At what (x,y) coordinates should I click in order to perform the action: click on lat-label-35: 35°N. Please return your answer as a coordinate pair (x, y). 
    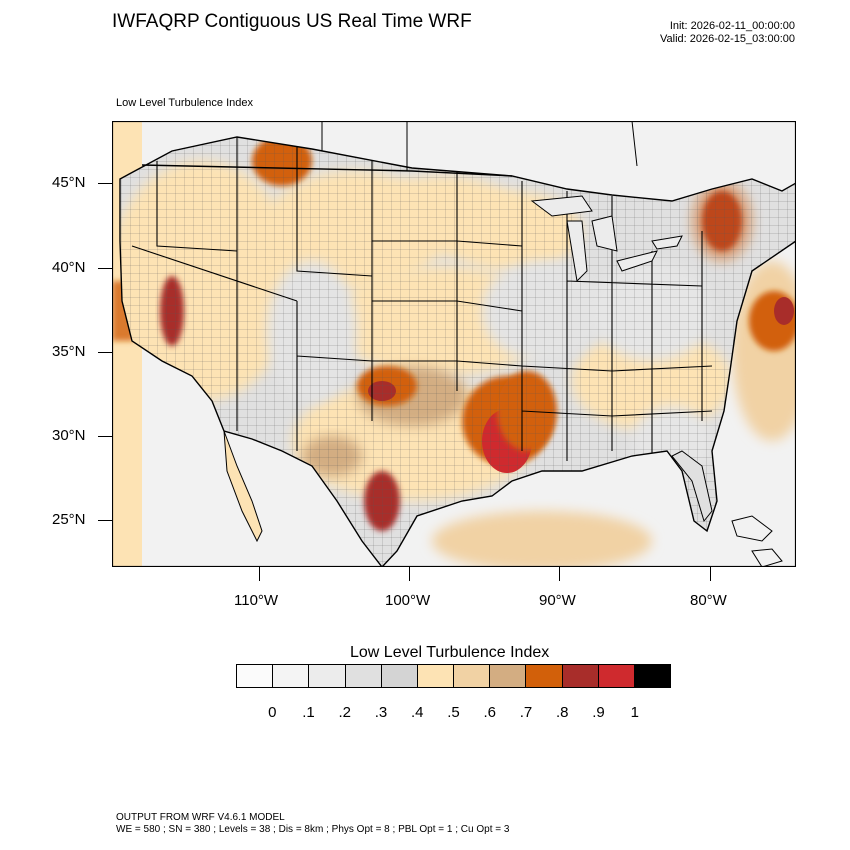
    Looking at the image, I should click on (69, 351).